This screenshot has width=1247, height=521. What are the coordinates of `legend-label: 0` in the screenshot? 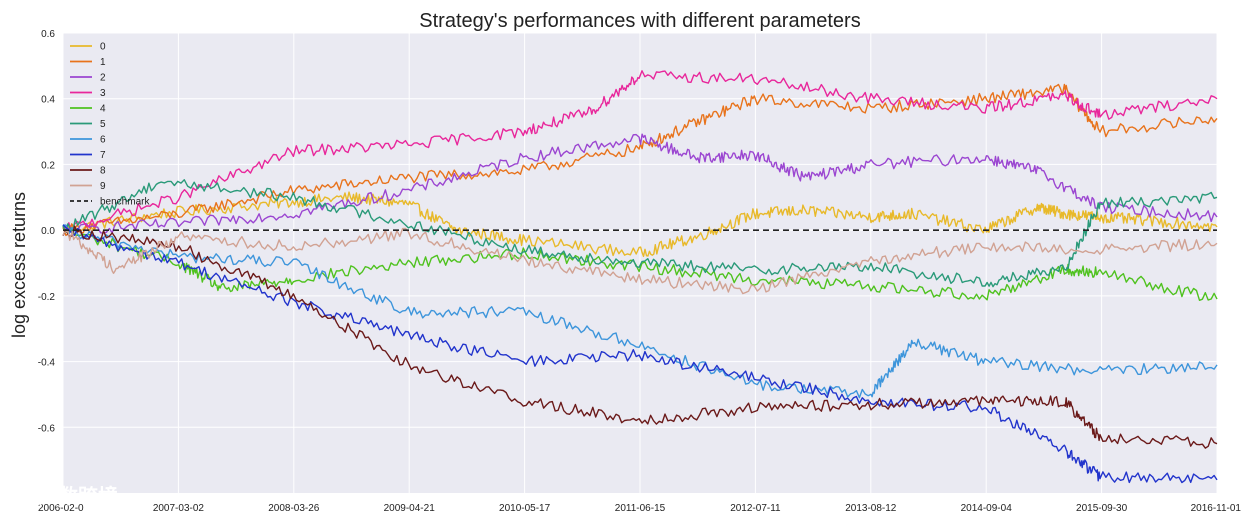 It's located at (103, 47).